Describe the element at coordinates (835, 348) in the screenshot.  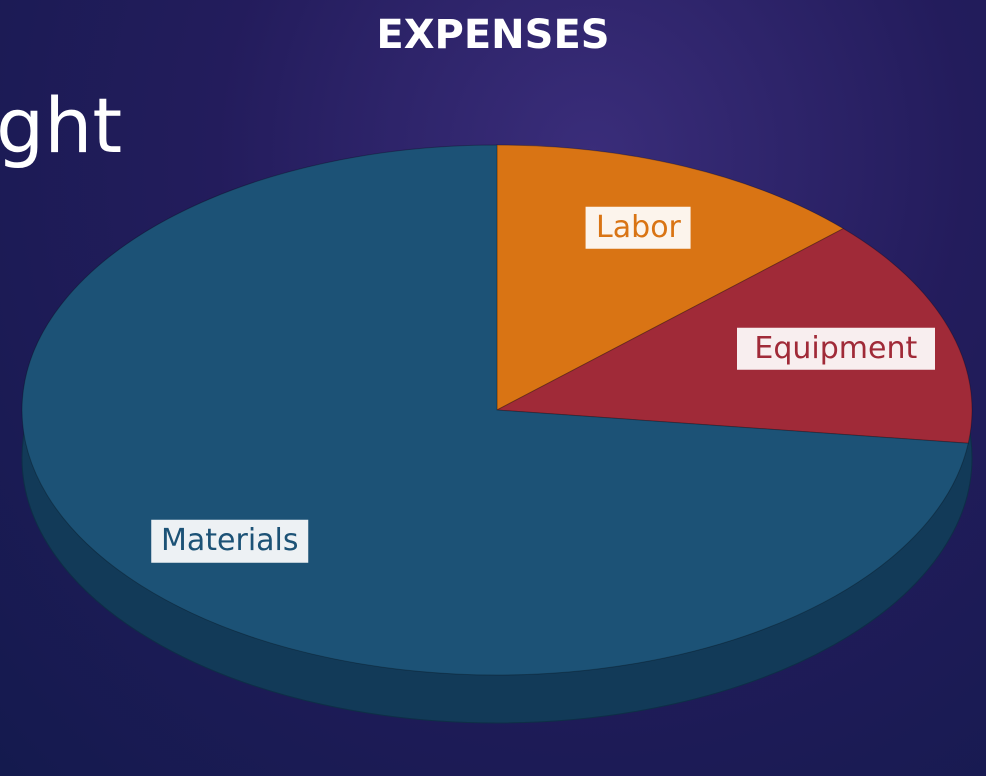
I see `slice-label: Equipment` at that location.